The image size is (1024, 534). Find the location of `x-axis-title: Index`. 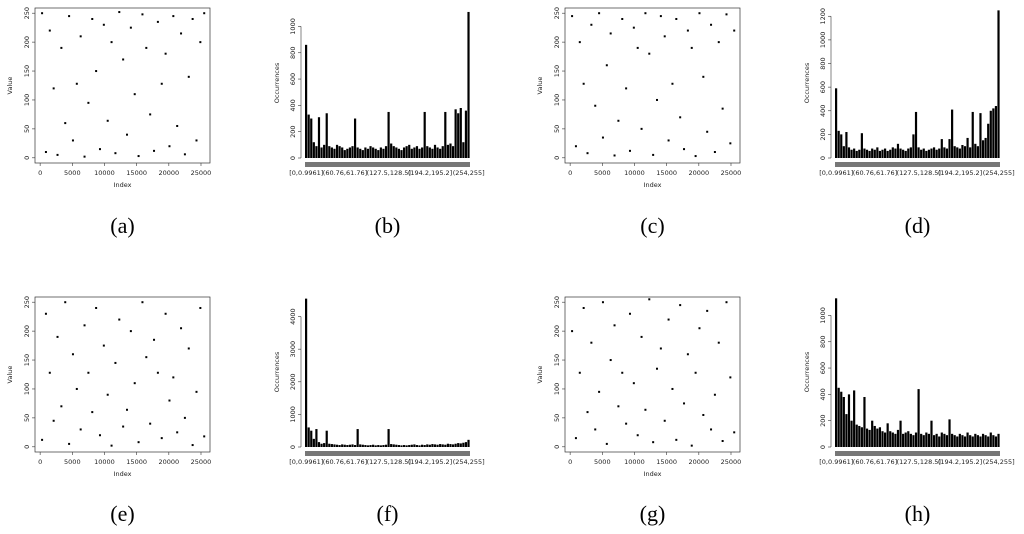

x-axis-title: Index is located at coordinates (653, 474).